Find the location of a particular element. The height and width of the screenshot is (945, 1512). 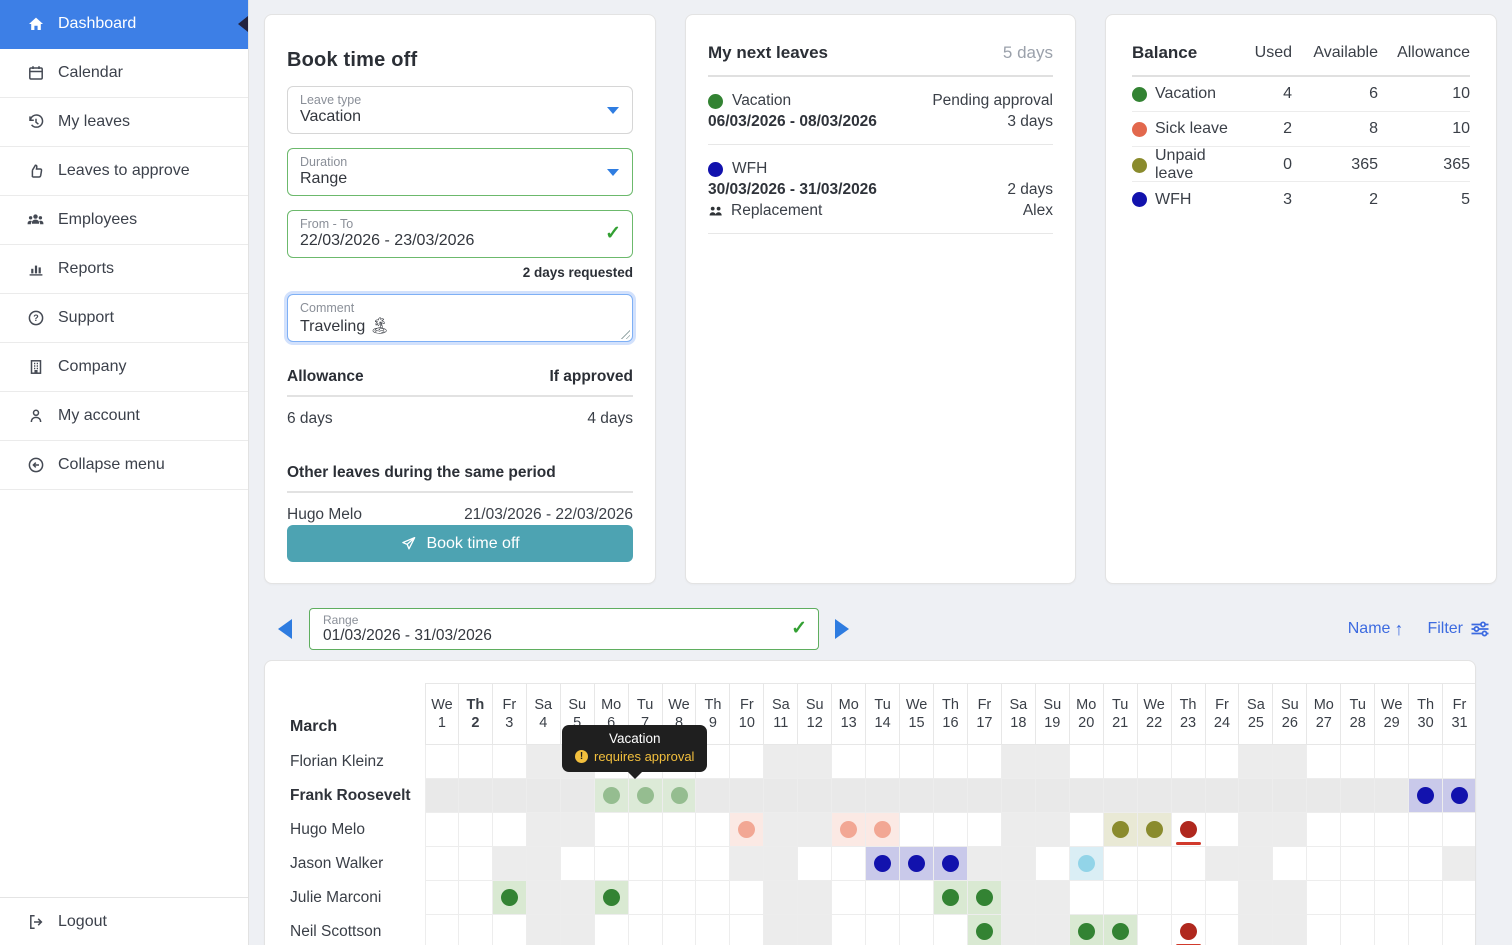

duration-select: Duration Range is located at coordinates (460, 172).